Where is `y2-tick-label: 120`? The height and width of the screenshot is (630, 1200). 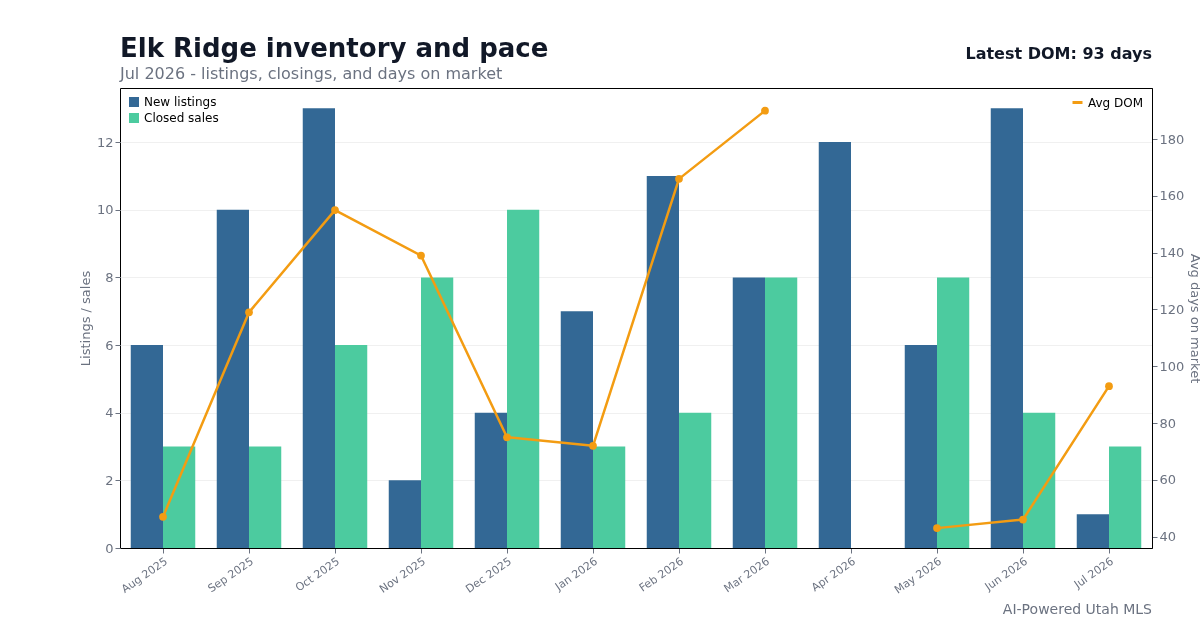
y2-tick-label: 120 is located at coordinates (1172, 309).